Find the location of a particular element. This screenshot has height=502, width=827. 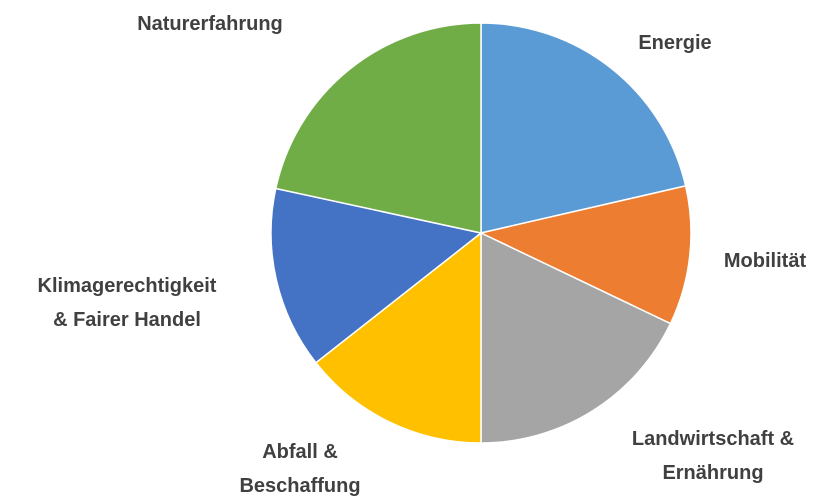

slice-label: Klimagerechtigkeit & Fairer Handel is located at coordinates (127, 303).